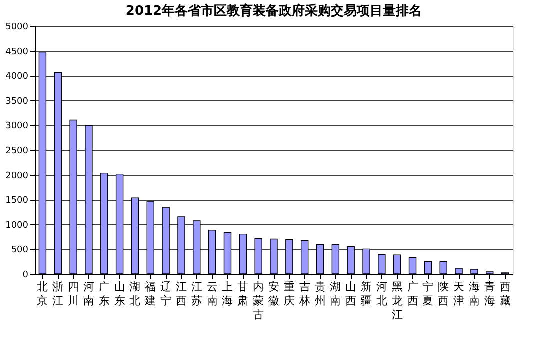 Image resolution: width=550 pixels, height=363 pixels. Describe the element at coordinates (88, 294) in the screenshot. I see `x-tick-label: 河南` at that location.